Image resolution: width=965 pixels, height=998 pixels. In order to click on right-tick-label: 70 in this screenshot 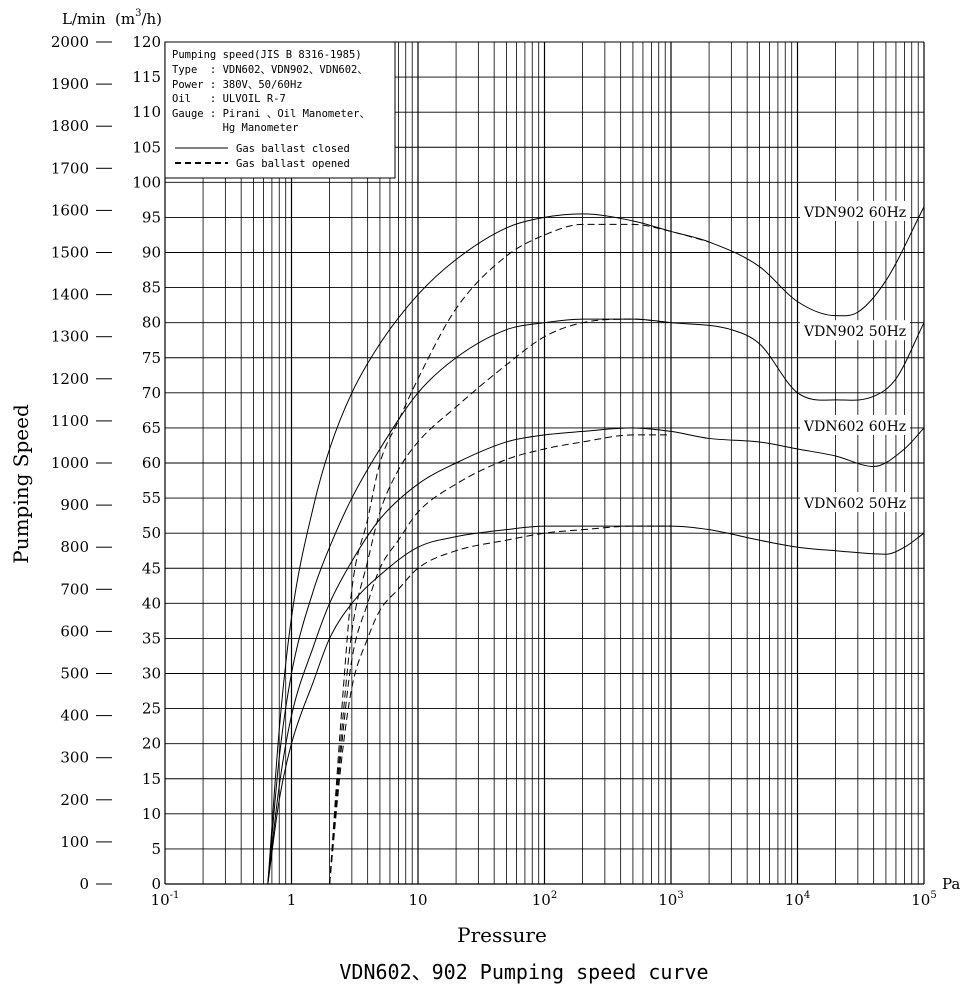, I will do `click(151, 393)`.